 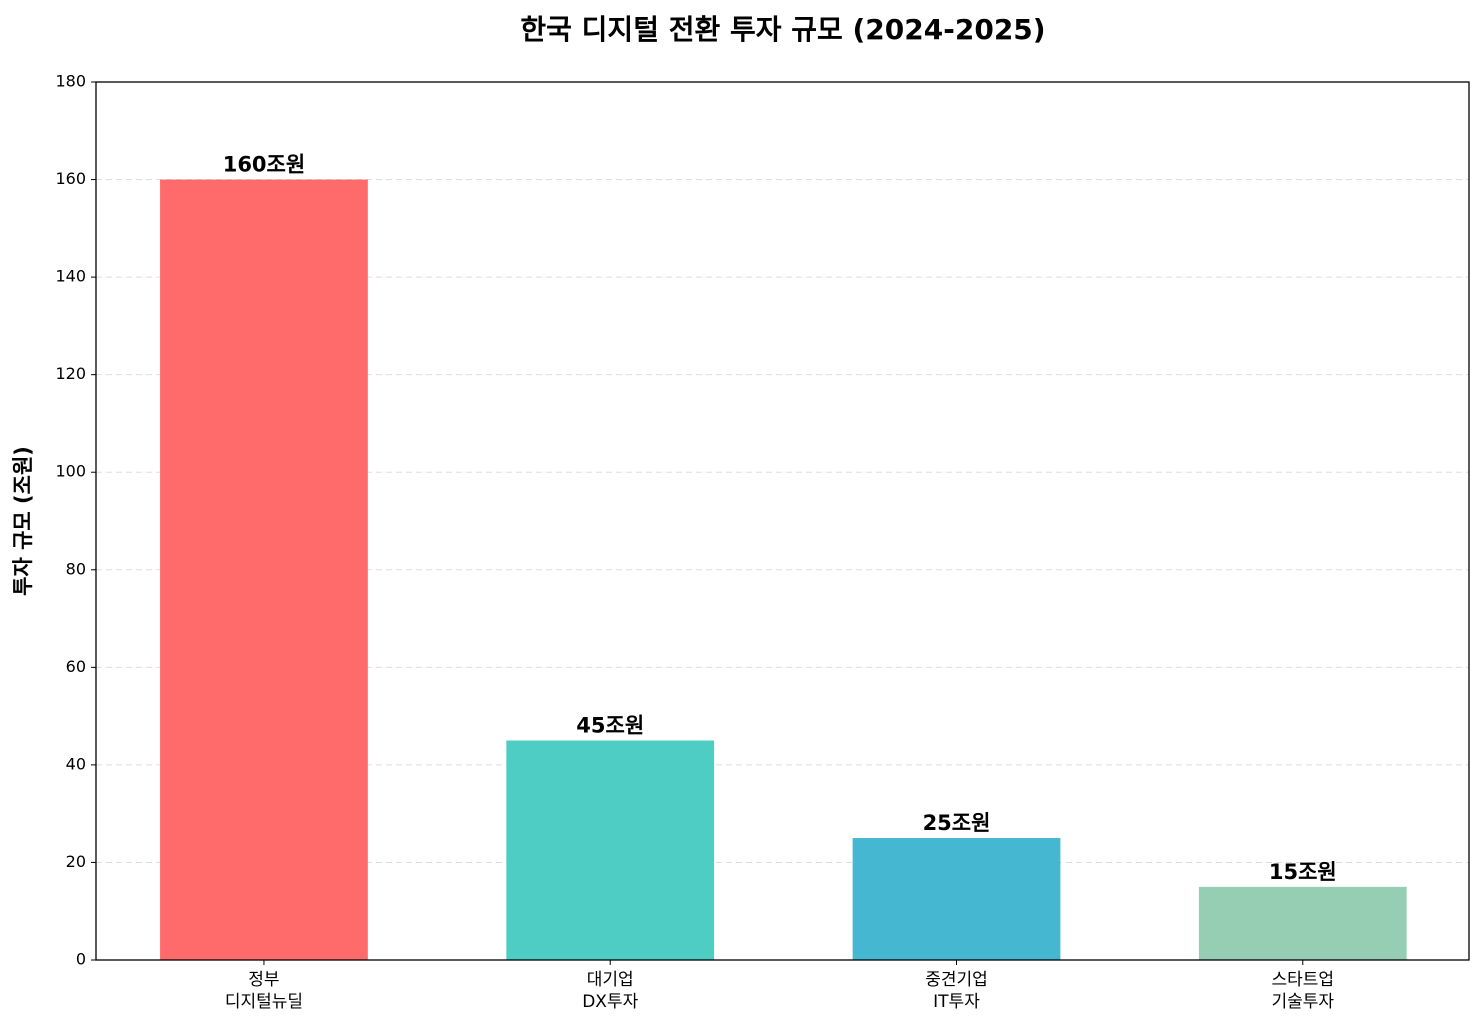 I want to click on y-tick-label: 0, so click(x=81, y=959).